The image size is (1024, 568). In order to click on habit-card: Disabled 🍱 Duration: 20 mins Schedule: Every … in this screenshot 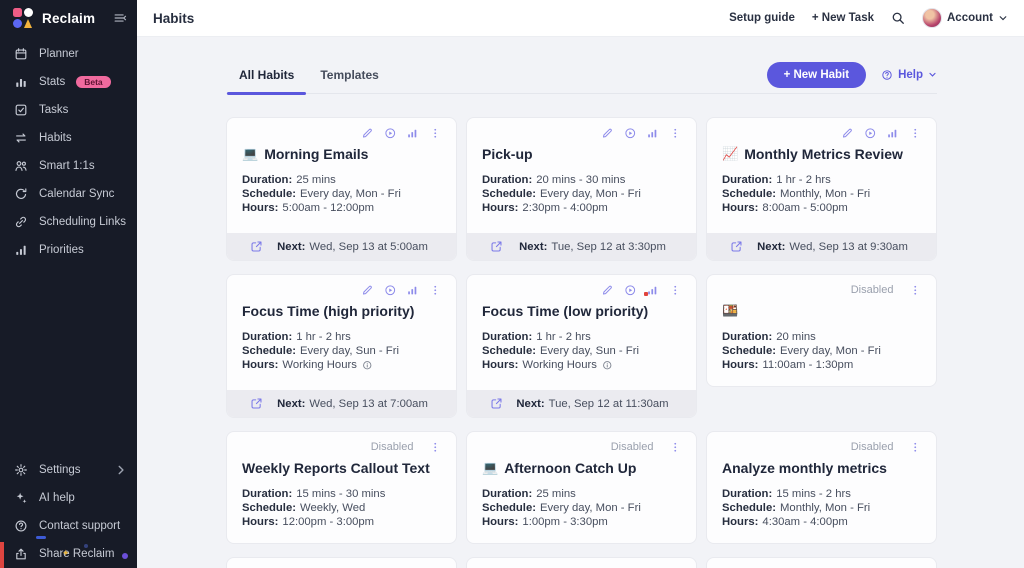, I will do `click(821, 330)`.